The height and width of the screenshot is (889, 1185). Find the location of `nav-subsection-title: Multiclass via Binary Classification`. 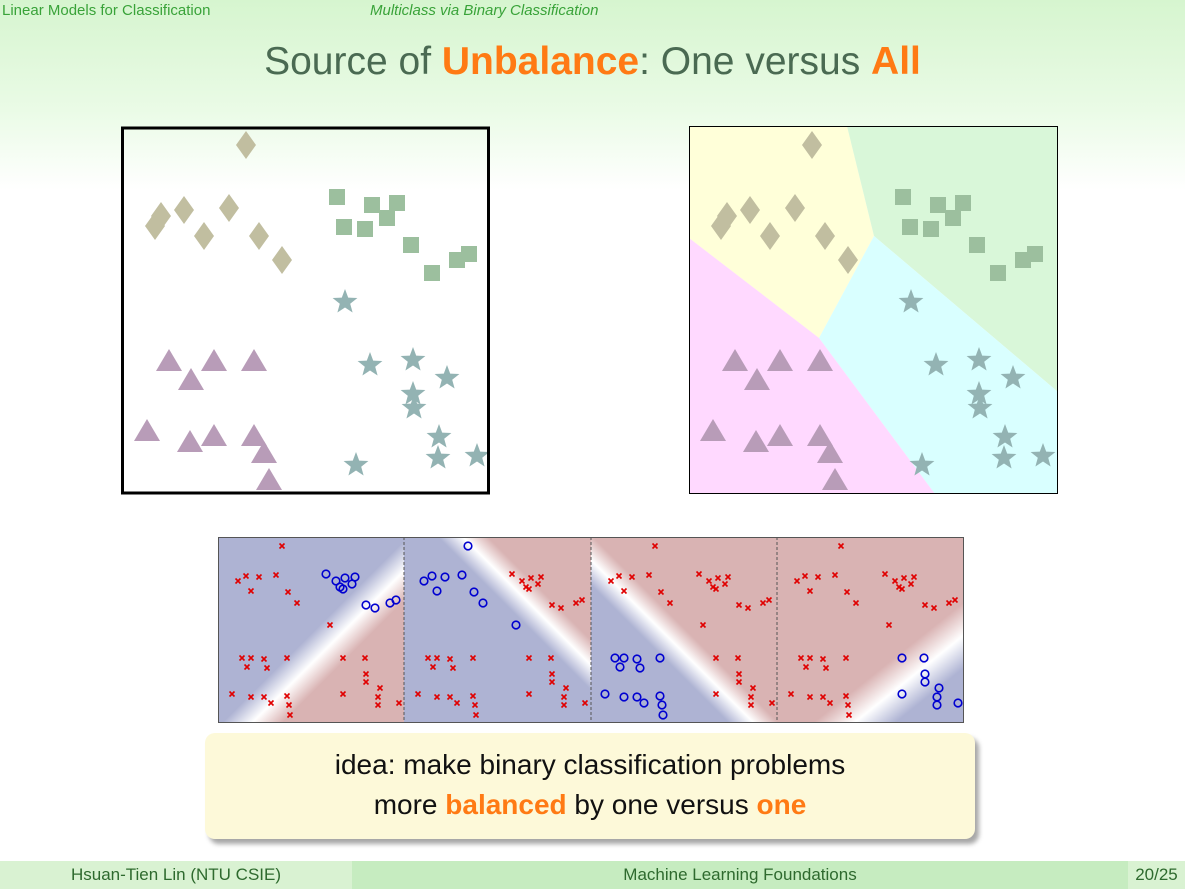

nav-subsection-title: Multiclass via Binary Classification is located at coordinates (484, 10).